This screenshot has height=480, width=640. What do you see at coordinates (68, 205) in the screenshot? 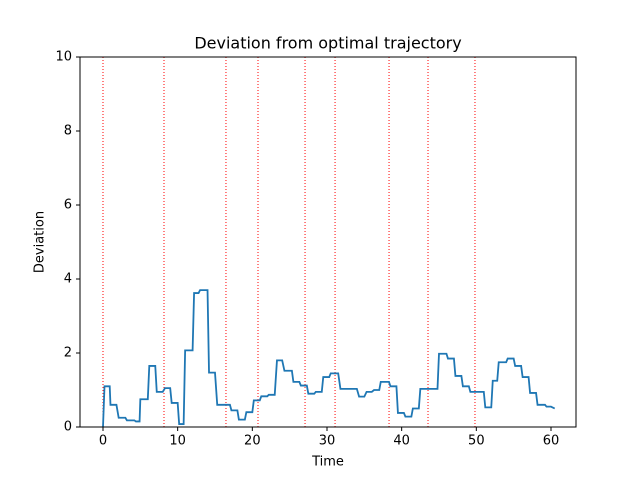
I see `y-tick-label: 6` at bounding box center [68, 205].